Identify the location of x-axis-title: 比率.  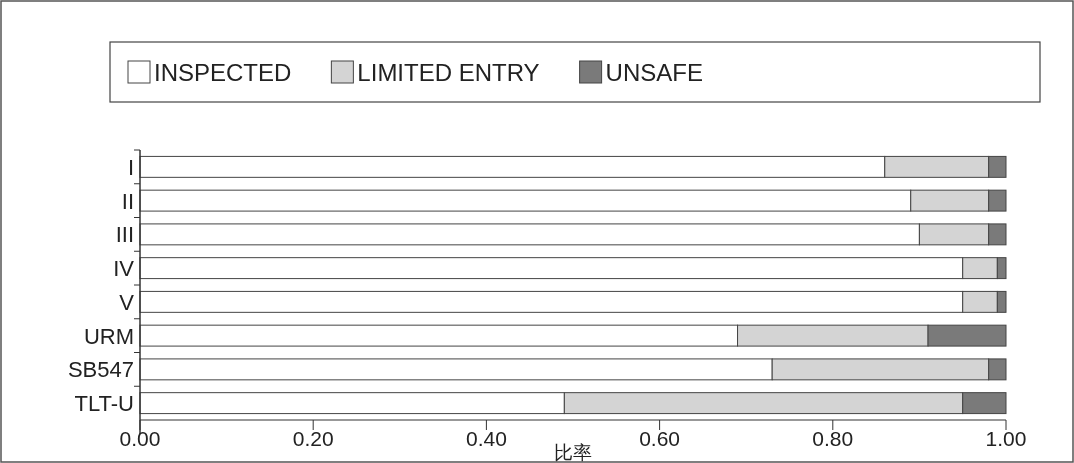
(573, 452).